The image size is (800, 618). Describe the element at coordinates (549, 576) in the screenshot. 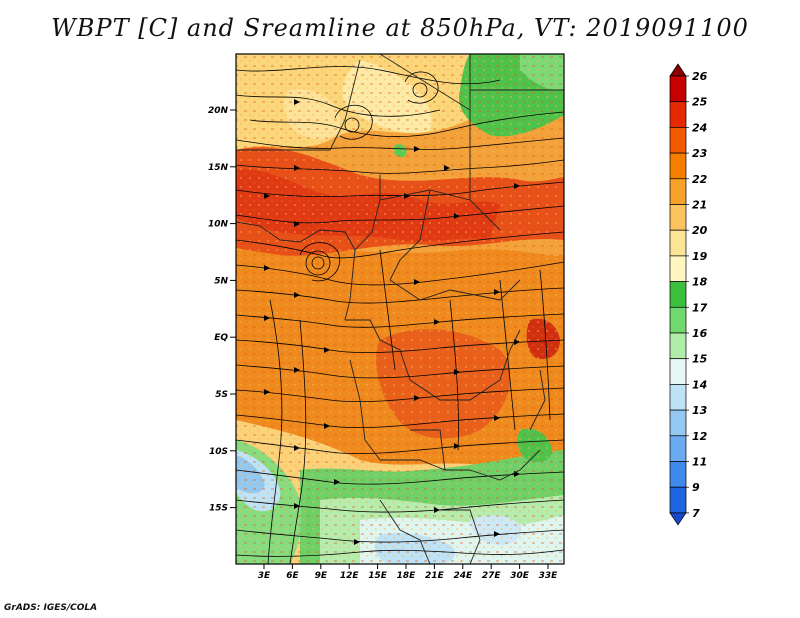

I see `lon-label: 33E` at that location.